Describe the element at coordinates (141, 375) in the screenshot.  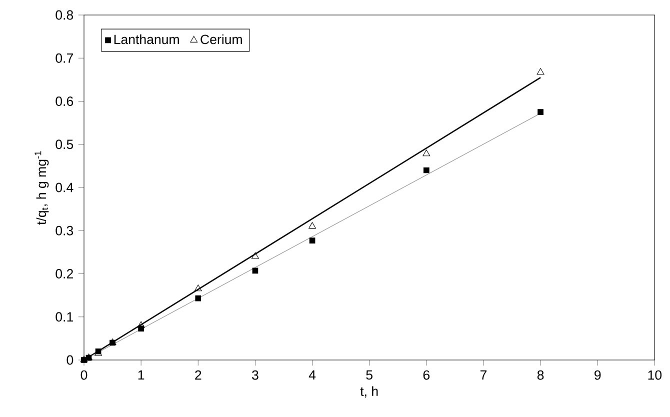
I see `x-tick-label: 1` at that location.